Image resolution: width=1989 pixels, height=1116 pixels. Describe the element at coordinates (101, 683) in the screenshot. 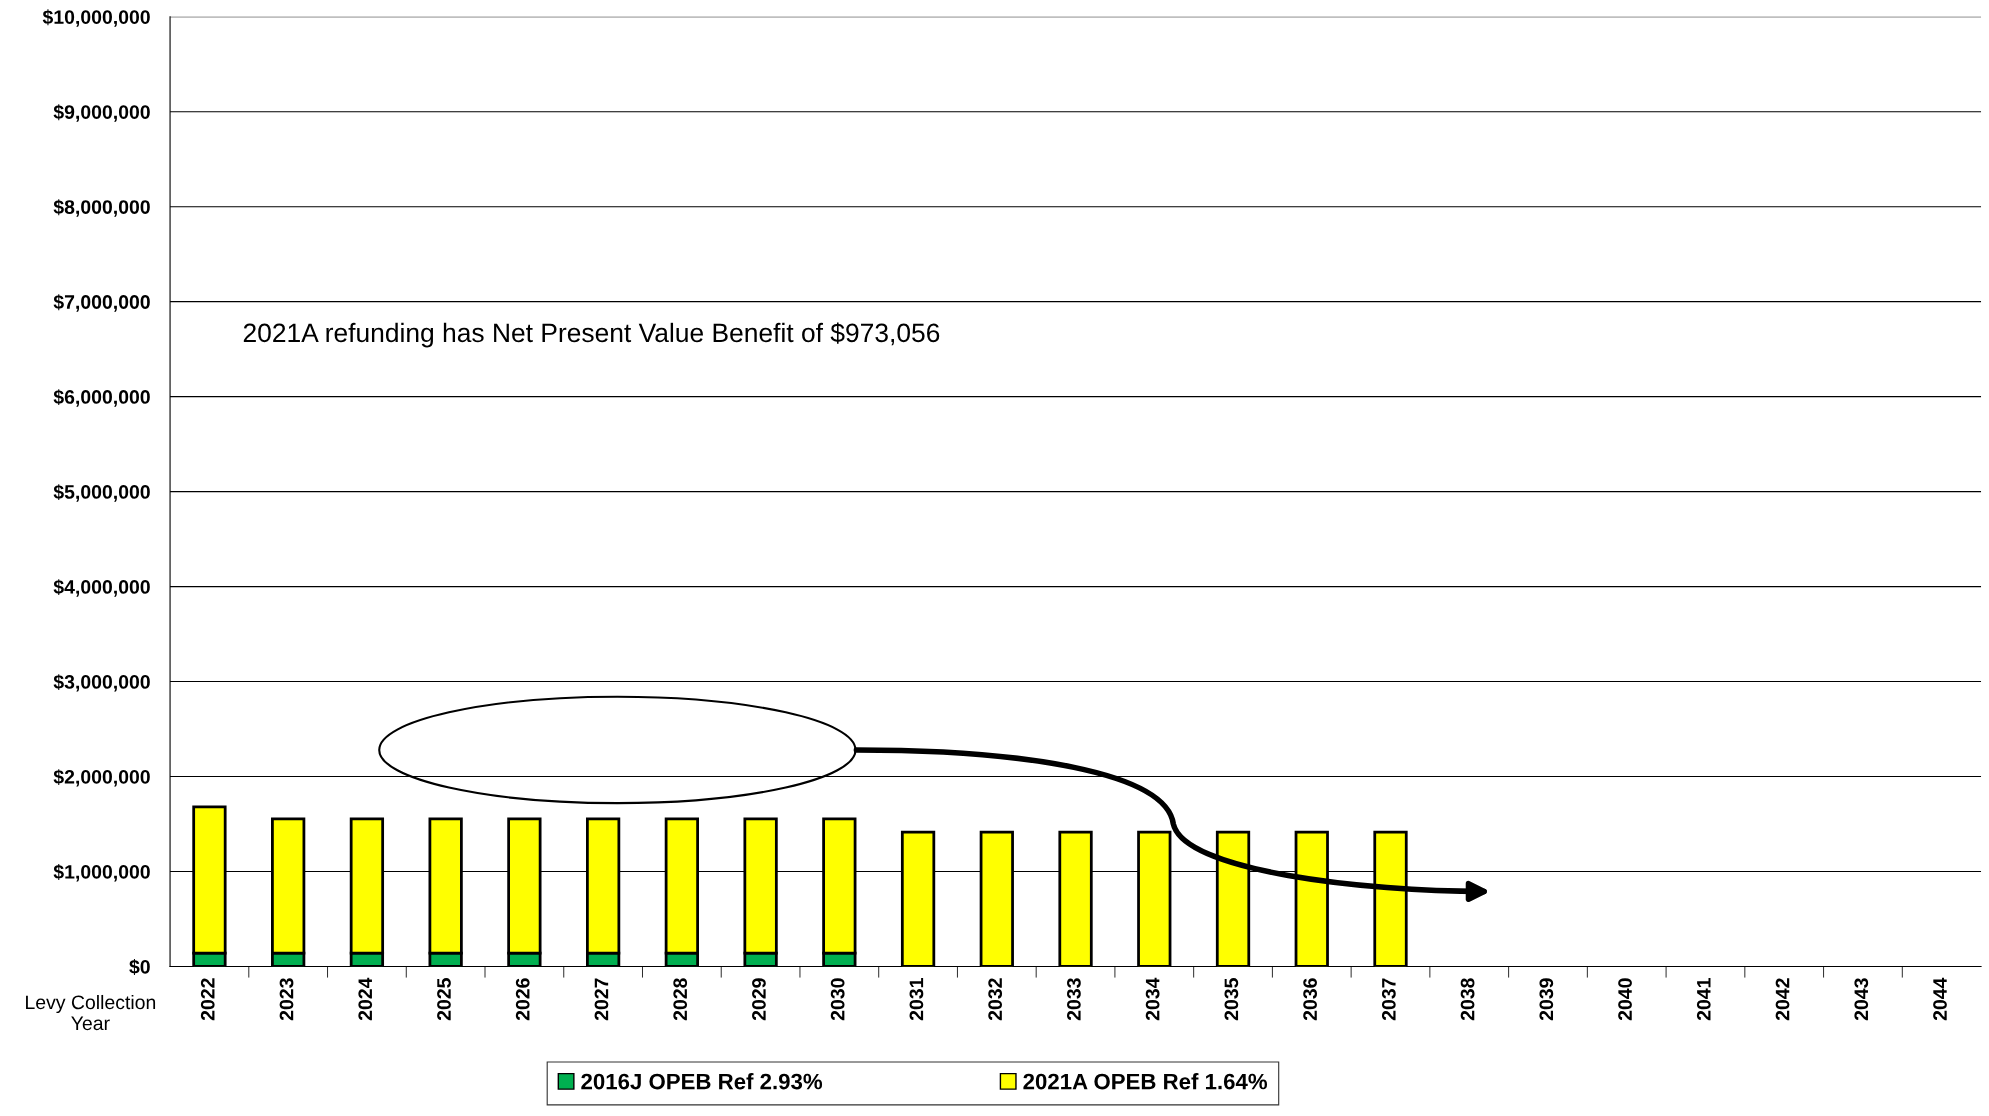

I see `y-tick-label: $3,000,000` at that location.